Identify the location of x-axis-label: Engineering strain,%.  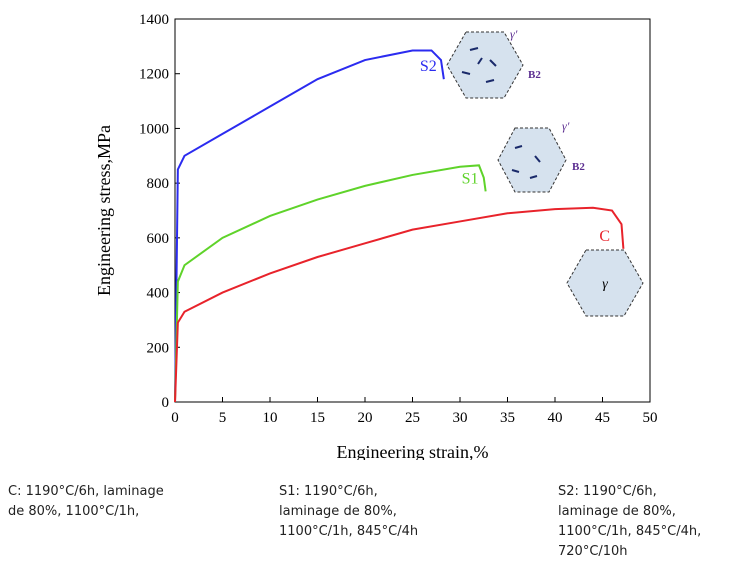
(413, 451).